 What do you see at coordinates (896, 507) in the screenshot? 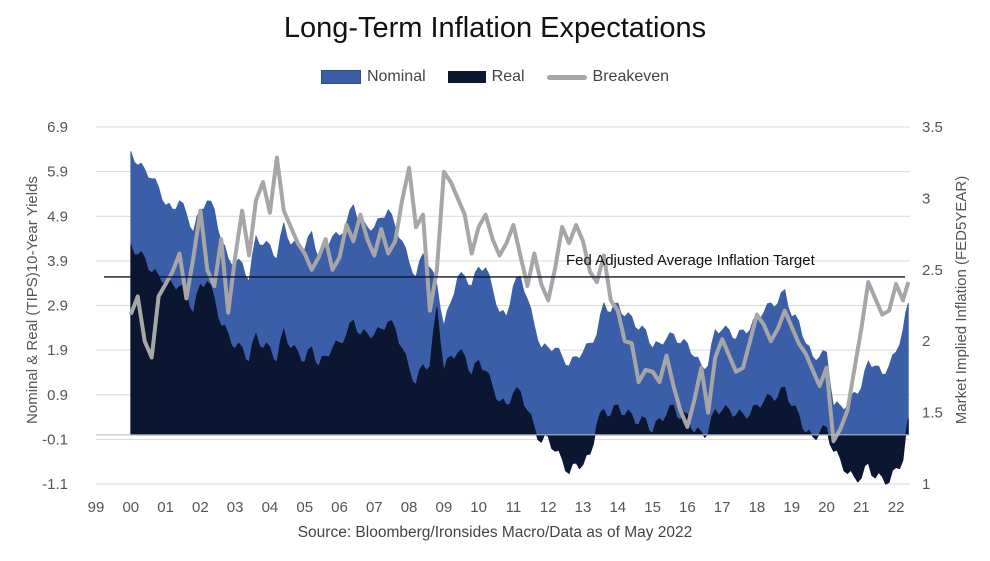
I see `x-tick-22: 22` at bounding box center [896, 507].